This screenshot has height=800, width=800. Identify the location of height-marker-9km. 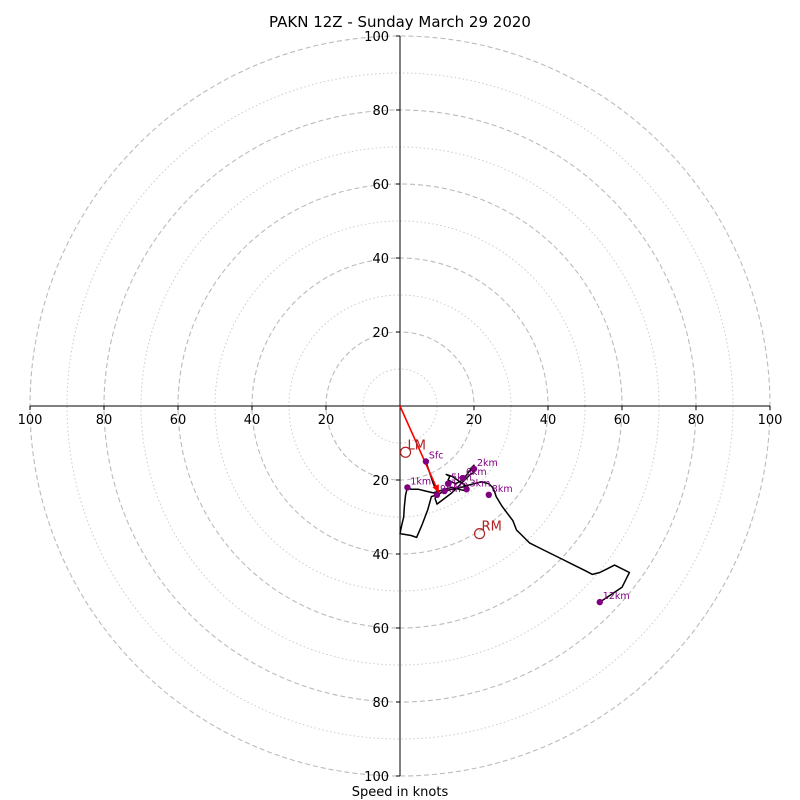
(437, 494).